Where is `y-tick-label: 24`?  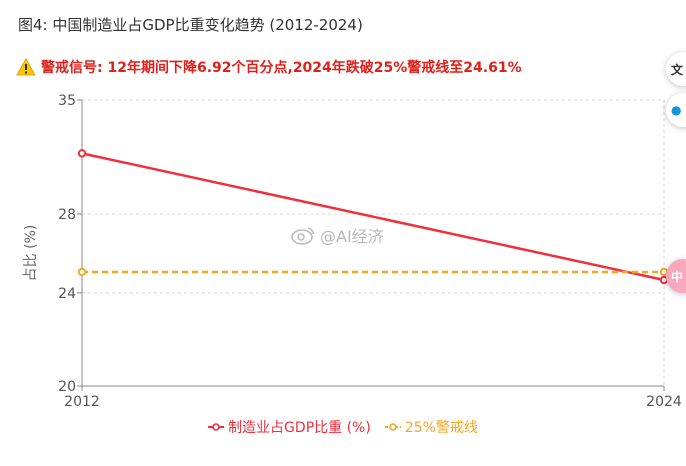 y-tick-label: 24 is located at coordinates (67, 294).